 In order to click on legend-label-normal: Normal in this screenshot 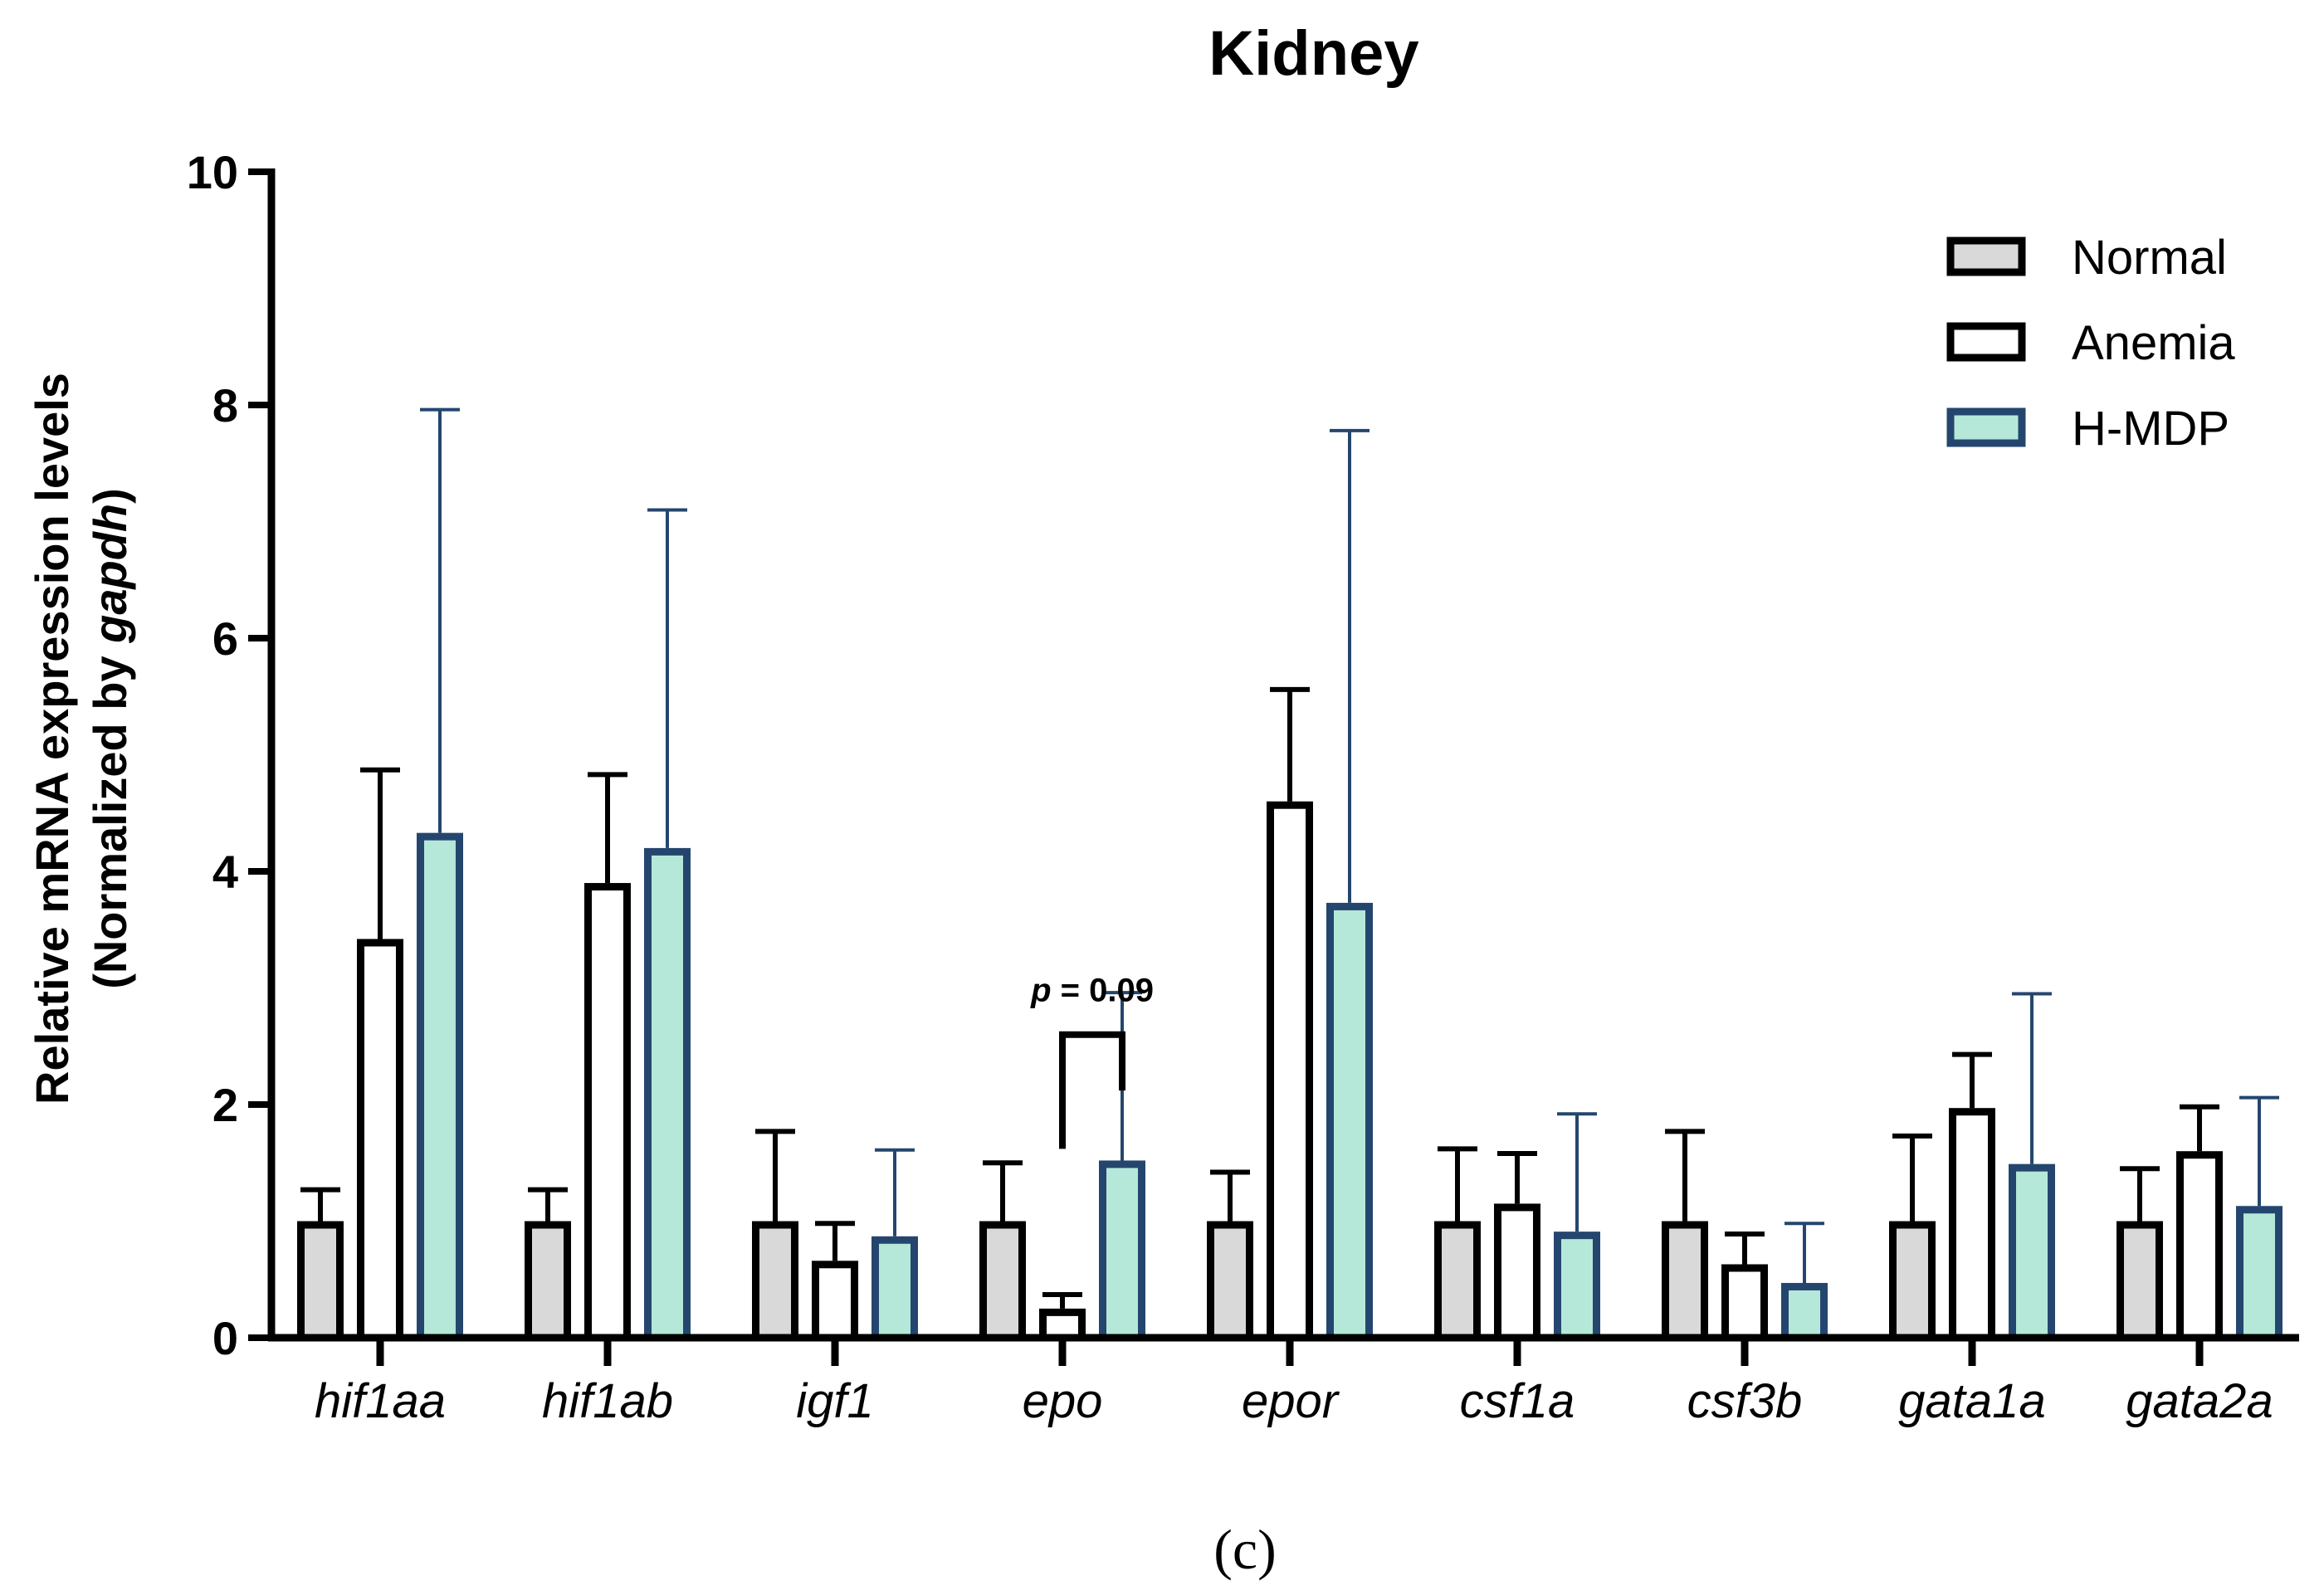, I will do `click(2149, 258)`.